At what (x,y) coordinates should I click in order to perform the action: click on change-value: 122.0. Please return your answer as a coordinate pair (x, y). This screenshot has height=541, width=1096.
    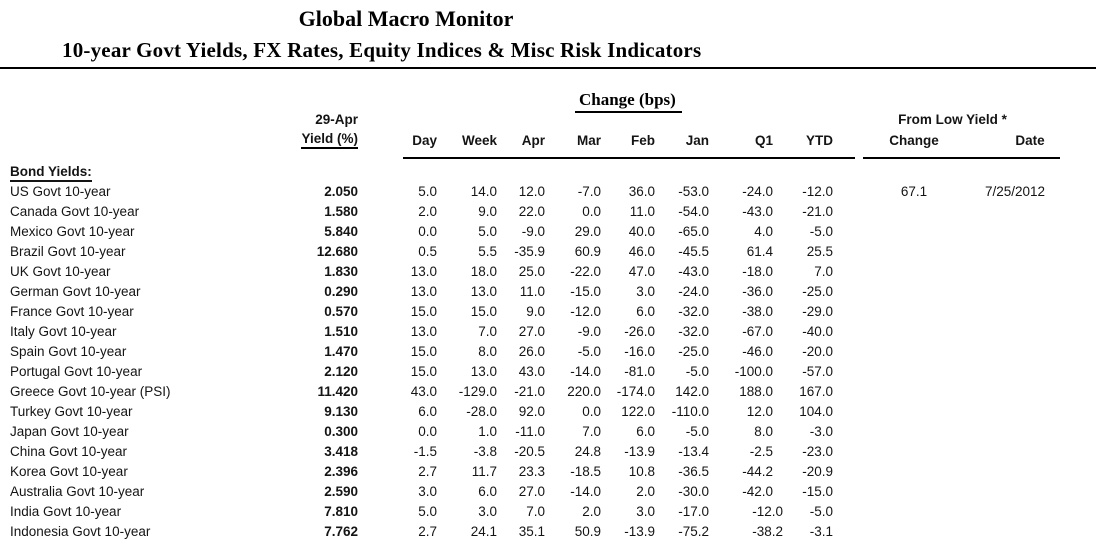
    Looking at the image, I should click on (638, 411).